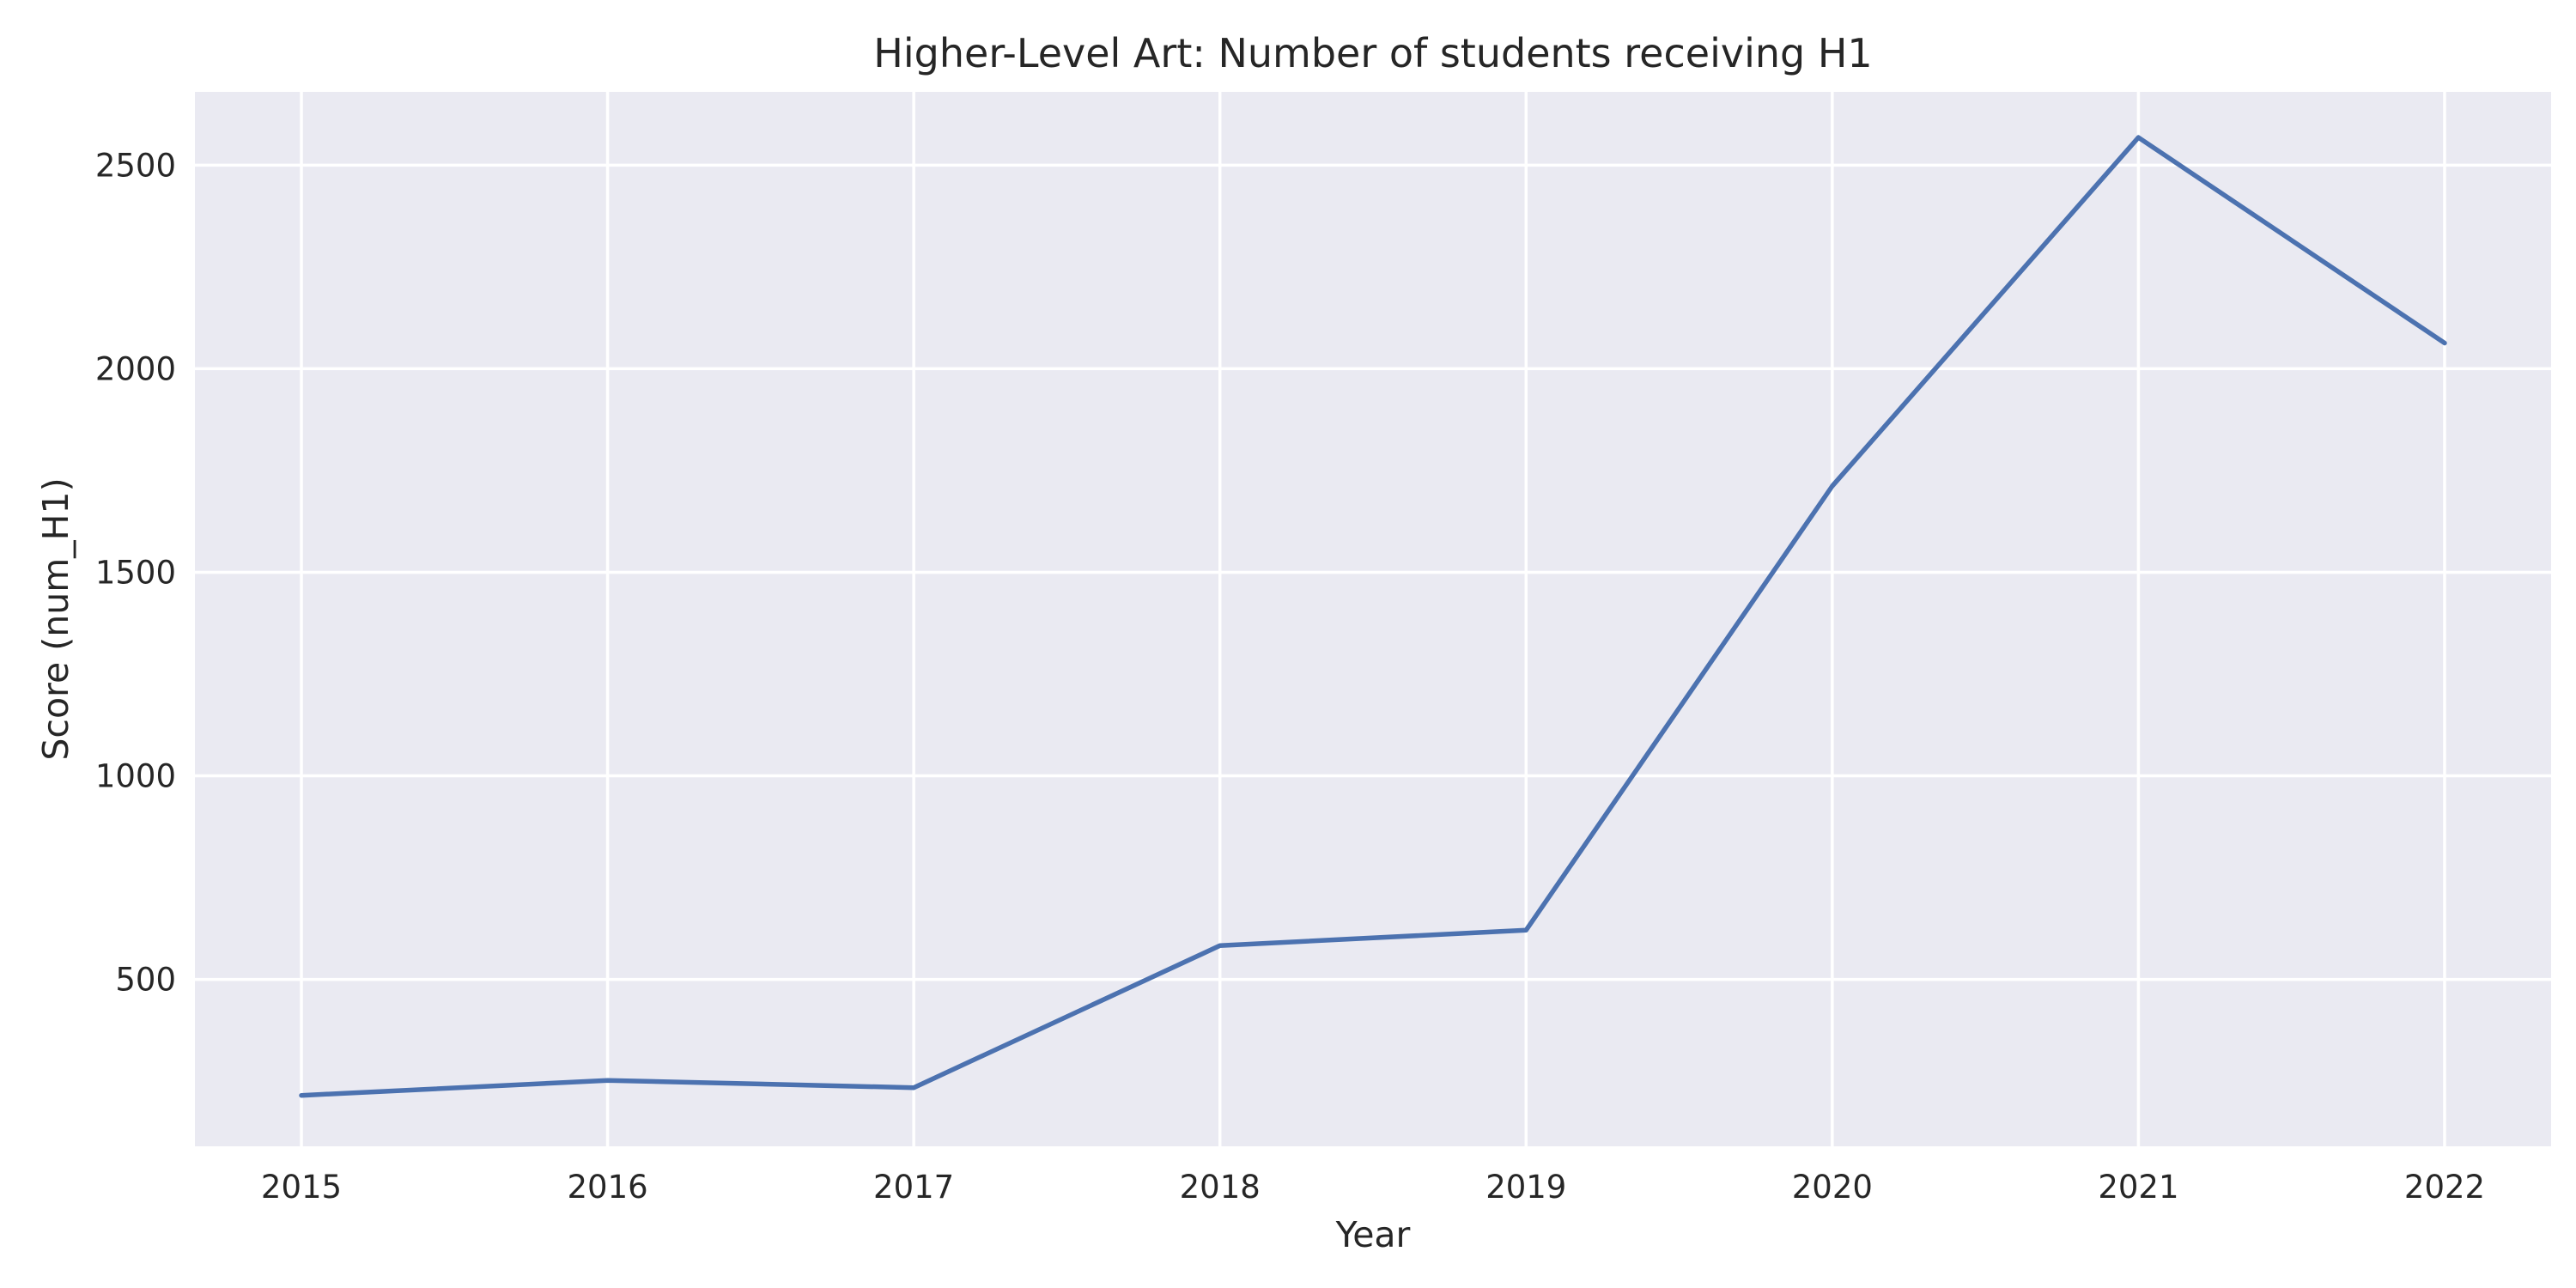 The image size is (2576, 1288). Describe the element at coordinates (607, 1188) in the screenshot. I see `x-tick-label: 2016` at that location.